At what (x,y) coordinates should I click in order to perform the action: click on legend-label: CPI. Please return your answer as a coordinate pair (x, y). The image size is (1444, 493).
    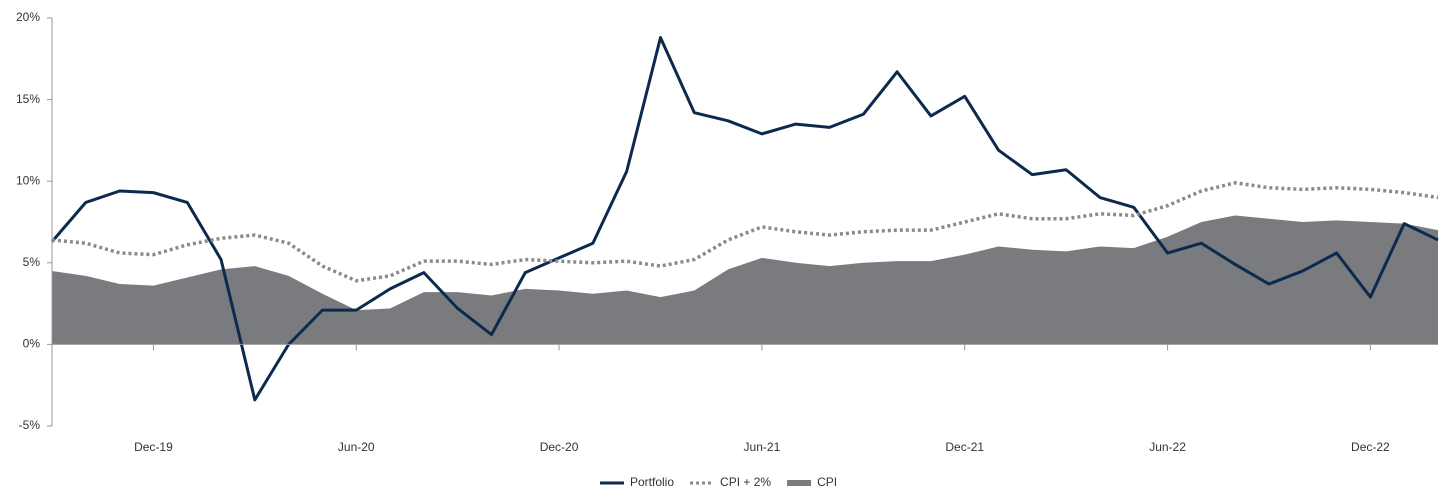
    Looking at the image, I should click on (827, 481).